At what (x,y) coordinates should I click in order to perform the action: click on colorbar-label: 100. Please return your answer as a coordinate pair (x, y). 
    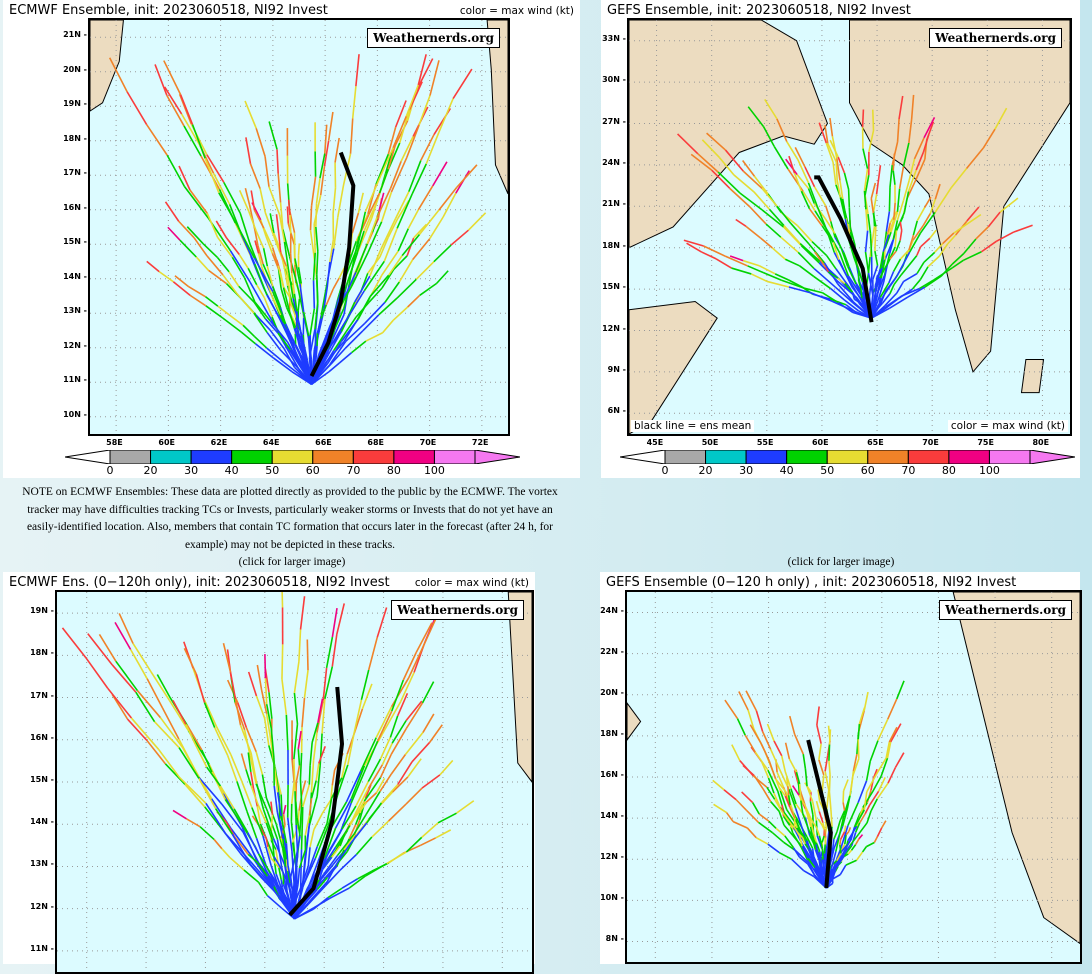
    Looking at the image, I should click on (989, 470).